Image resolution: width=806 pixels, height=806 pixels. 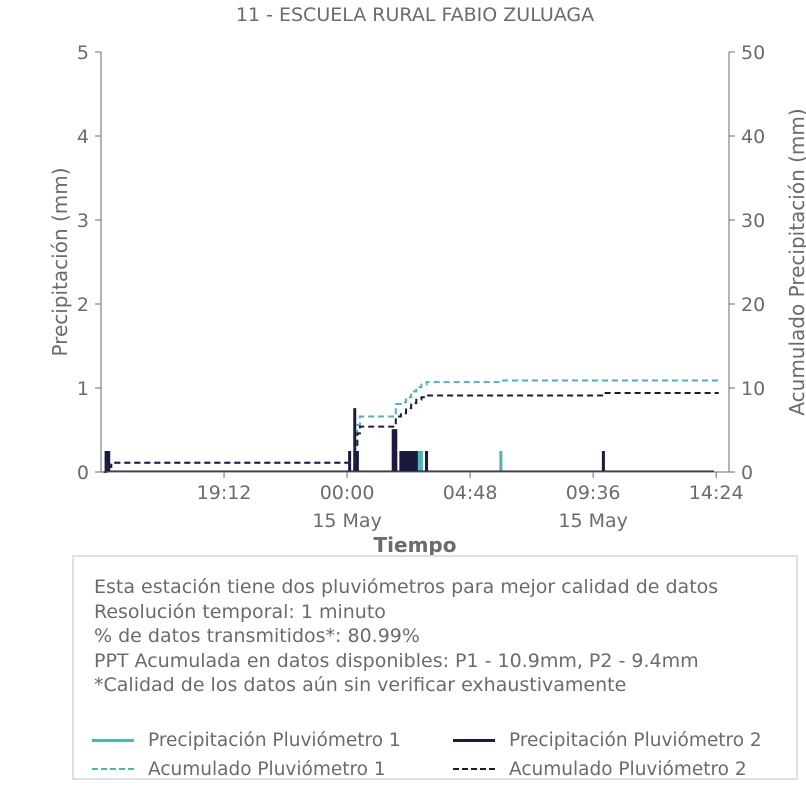 What do you see at coordinates (267, 769) in the screenshot?
I see `legend-label-accum-1: Acumulado Pluviómetro 1` at bounding box center [267, 769].